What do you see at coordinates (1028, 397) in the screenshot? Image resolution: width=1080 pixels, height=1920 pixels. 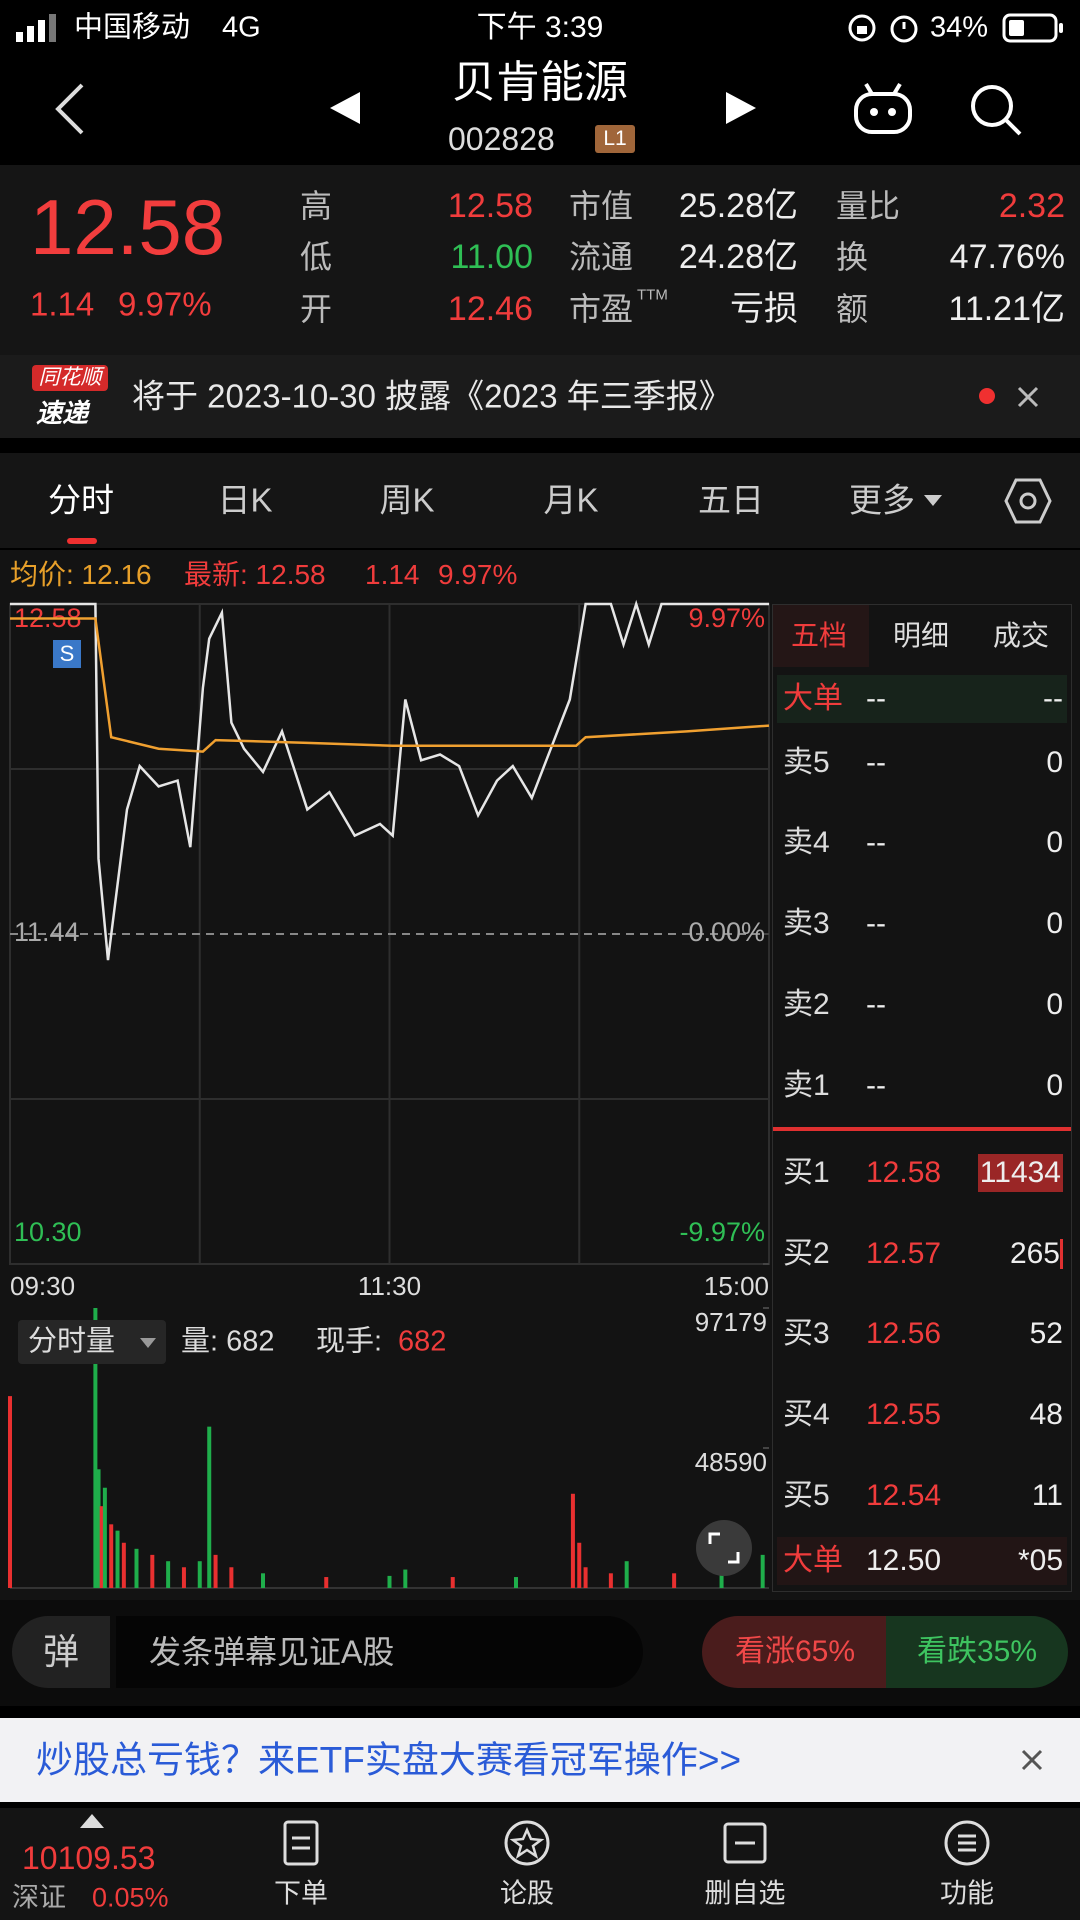 I see `notice-close` at bounding box center [1028, 397].